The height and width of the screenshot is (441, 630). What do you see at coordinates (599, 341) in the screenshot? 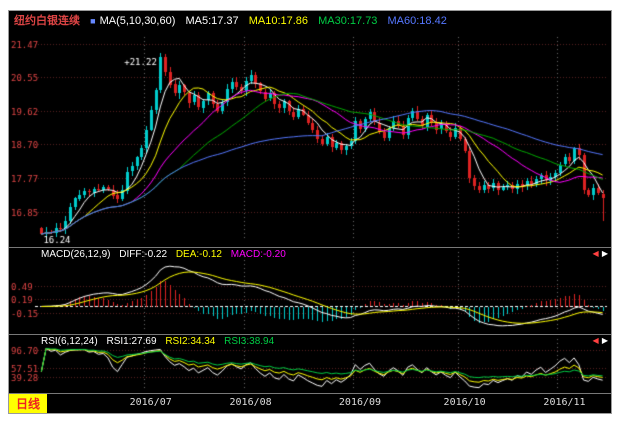
I see `rsi-panel-controls: ◀ ▶` at bounding box center [599, 341].